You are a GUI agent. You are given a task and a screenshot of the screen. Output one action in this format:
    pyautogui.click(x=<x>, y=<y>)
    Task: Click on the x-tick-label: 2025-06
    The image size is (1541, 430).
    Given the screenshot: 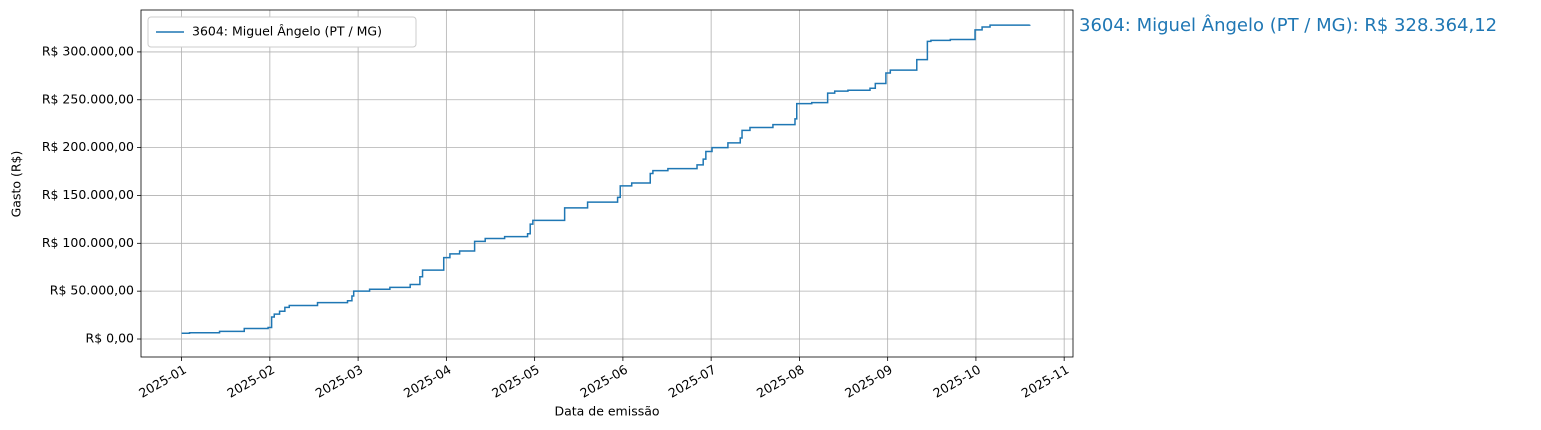 What is the action you would take?
    pyautogui.click(x=603, y=381)
    